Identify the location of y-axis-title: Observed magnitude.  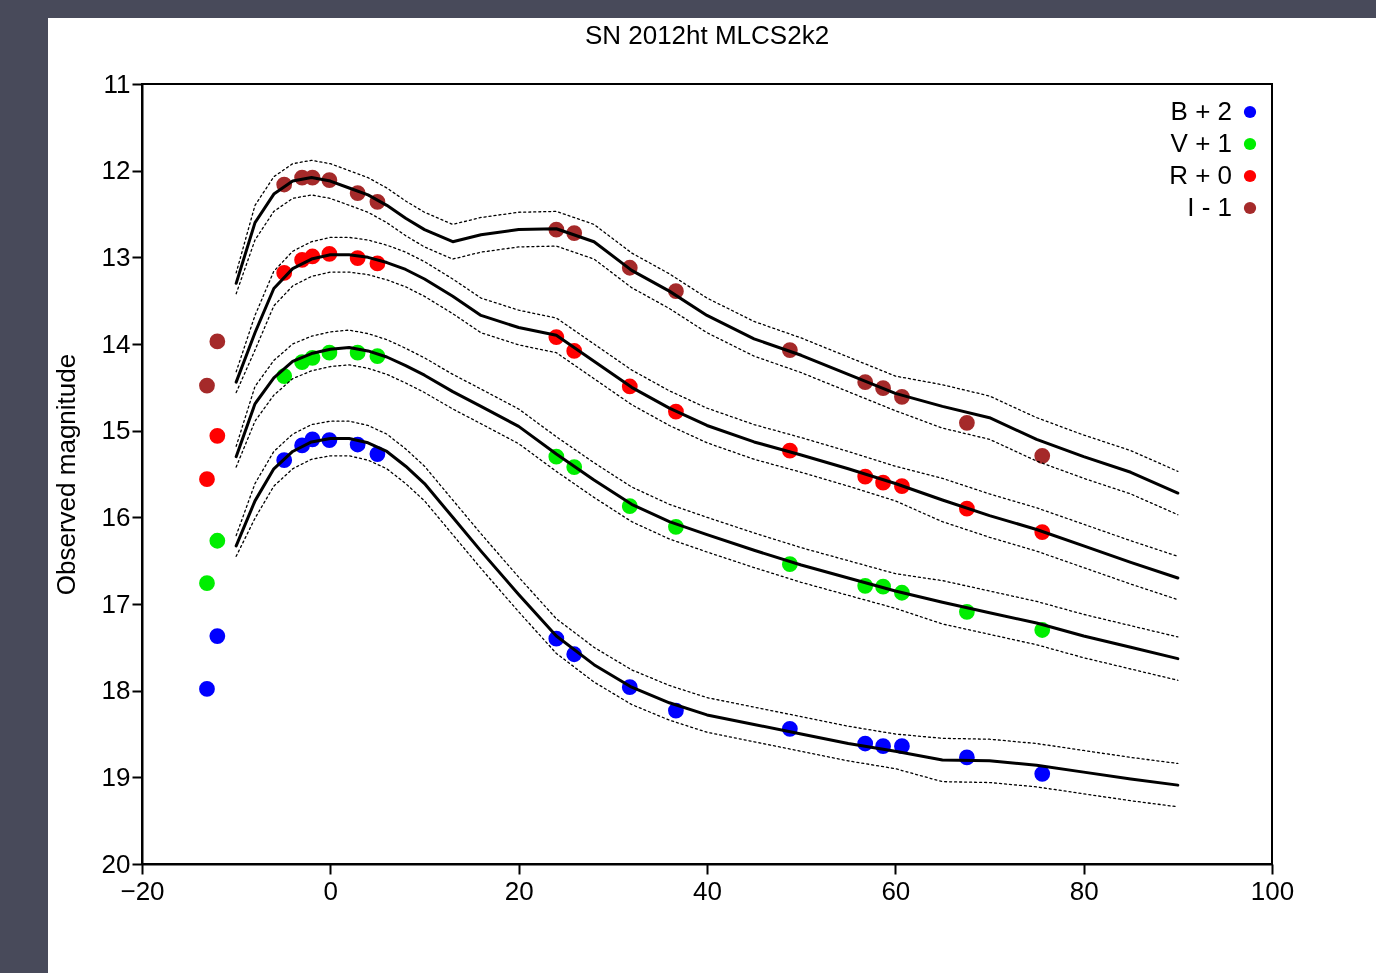
(65, 474).